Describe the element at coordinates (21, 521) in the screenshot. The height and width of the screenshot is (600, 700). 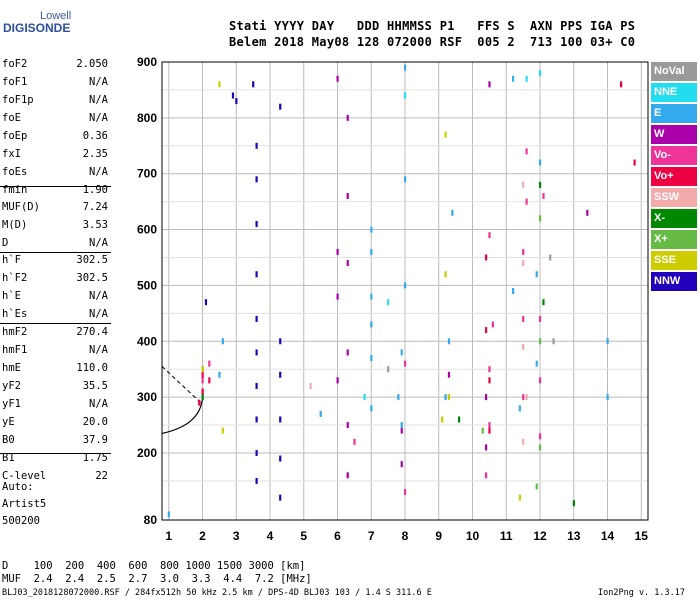
I see `auto-code: 500200` at that location.